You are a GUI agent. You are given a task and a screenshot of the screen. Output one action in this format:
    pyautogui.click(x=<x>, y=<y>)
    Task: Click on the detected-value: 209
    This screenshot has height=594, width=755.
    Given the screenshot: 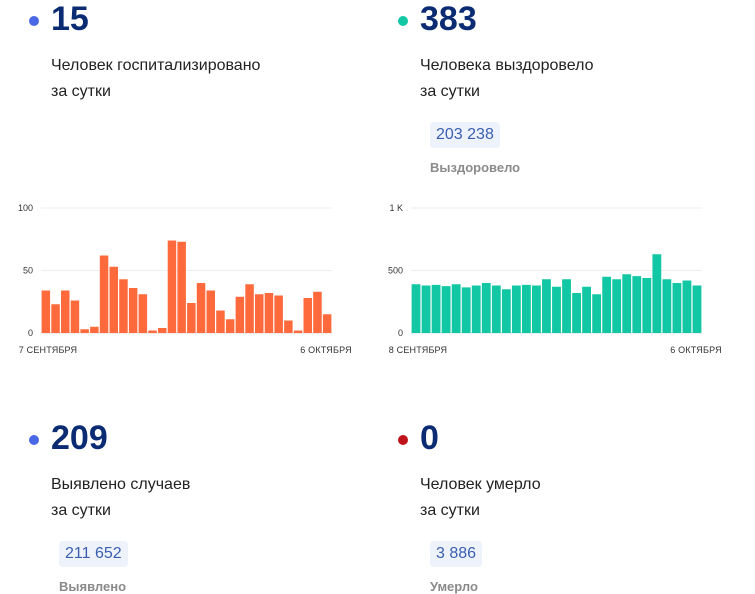 What is the action you would take?
    pyautogui.click(x=79, y=438)
    